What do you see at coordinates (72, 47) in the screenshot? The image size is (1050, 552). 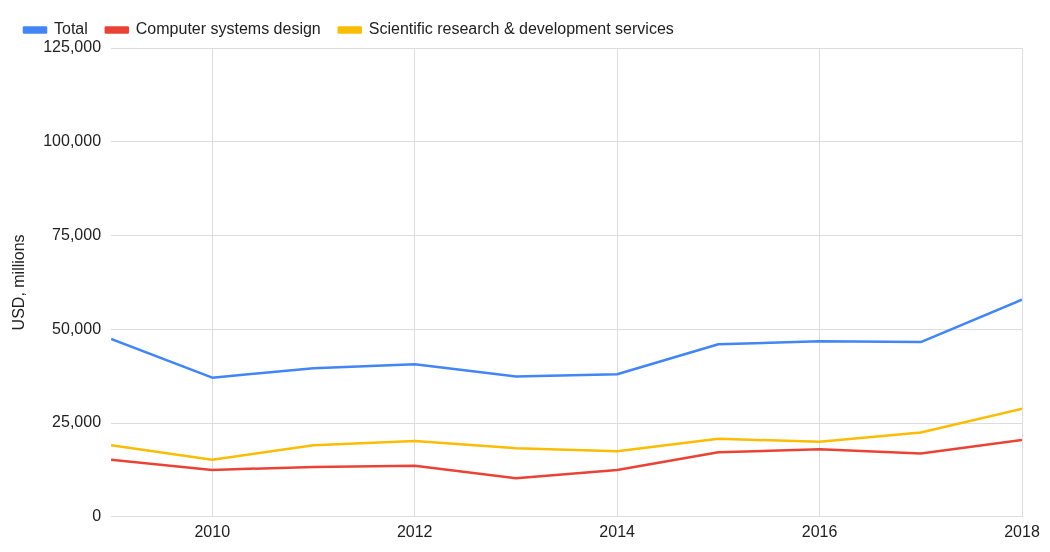 I see `y-tick-label: 125,000` at bounding box center [72, 47].